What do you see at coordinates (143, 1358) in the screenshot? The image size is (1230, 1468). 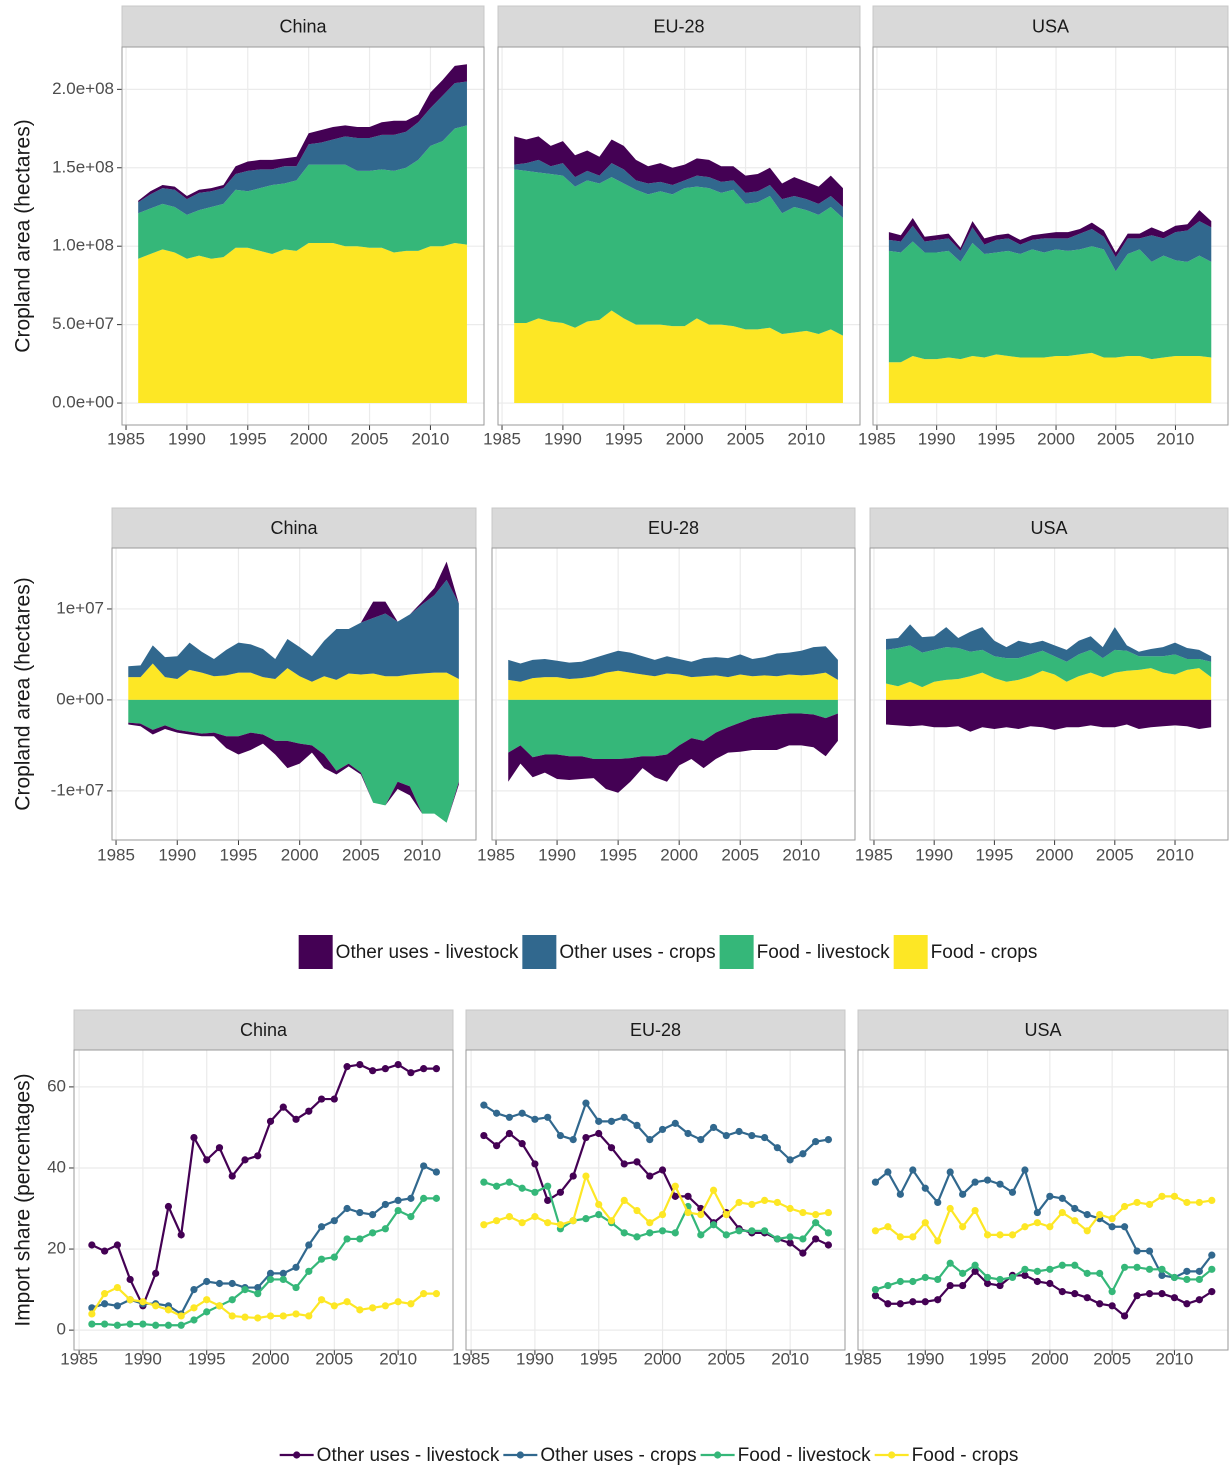 I see `x-tick-label: 1990` at bounding box center [143, 1358].